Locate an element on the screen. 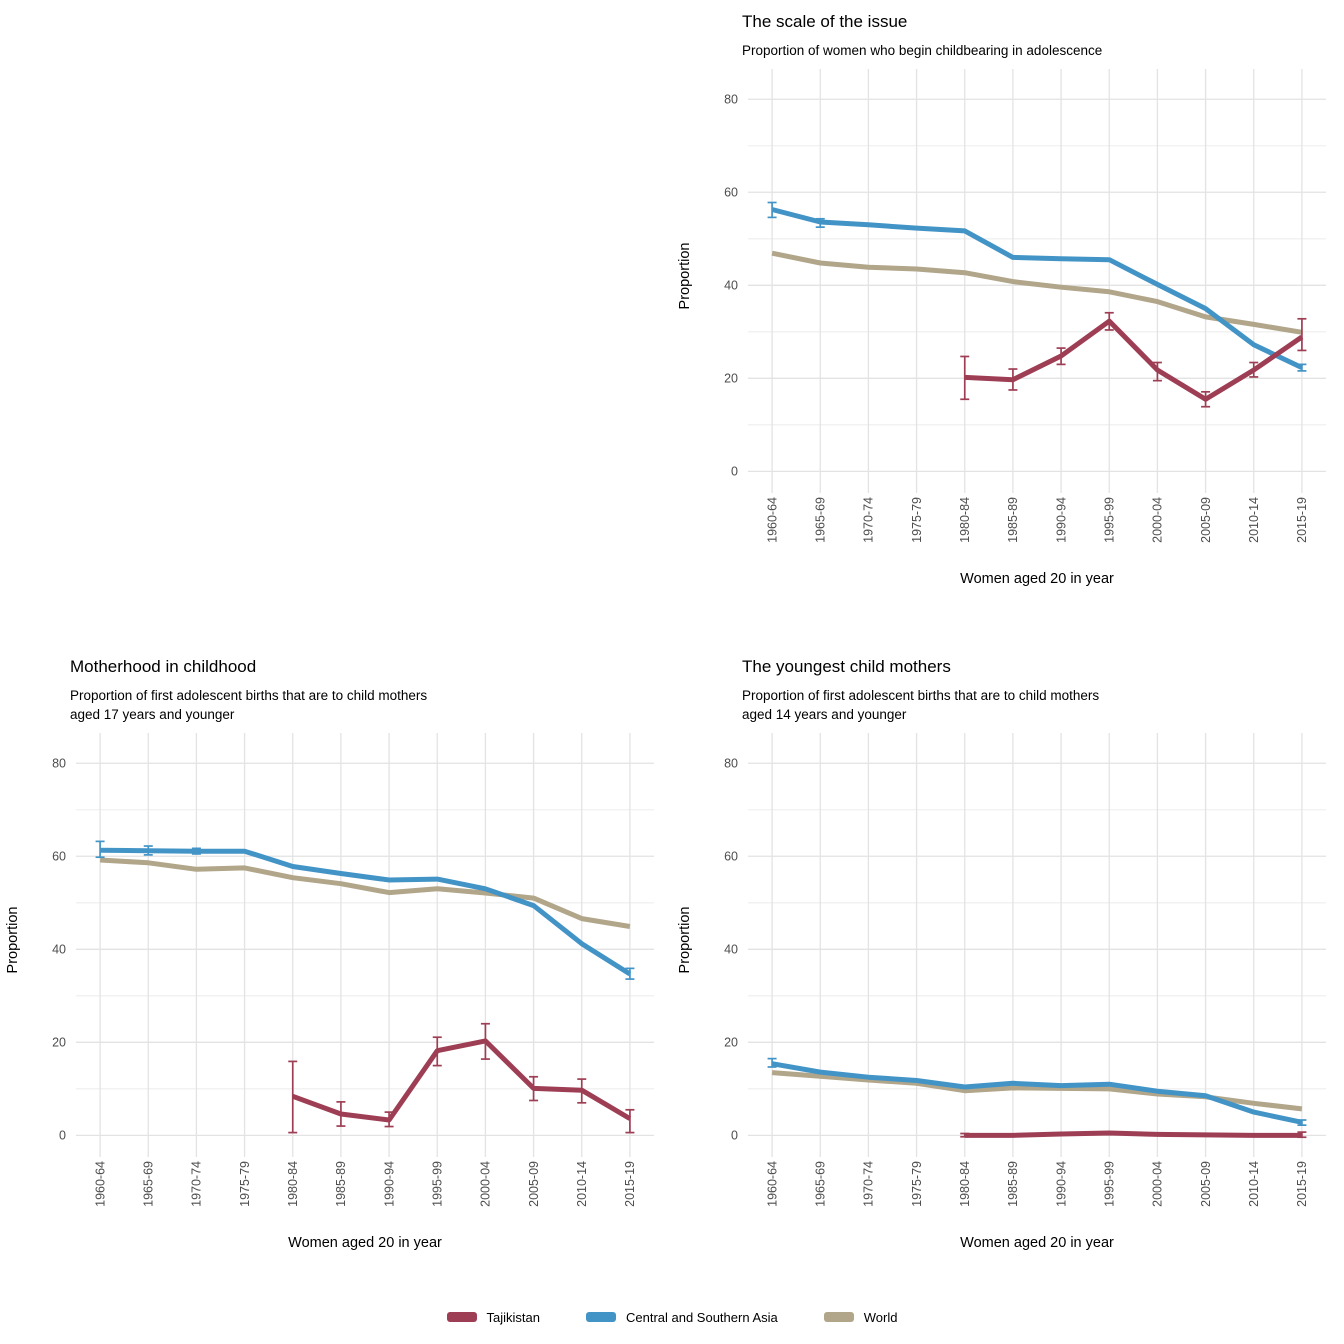 The height and width of the screenshot is (1344, 1344). legend-item-tajikistan: Tajikistan is located at coordinates (493, 1317).